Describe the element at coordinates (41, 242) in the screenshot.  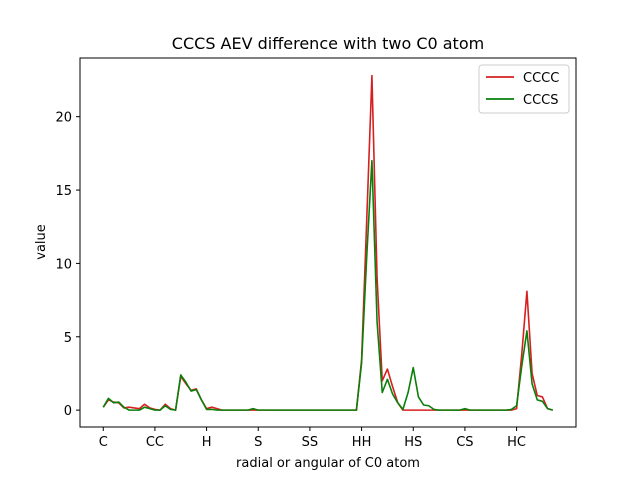
I see `y-axis-label: value` at that location.